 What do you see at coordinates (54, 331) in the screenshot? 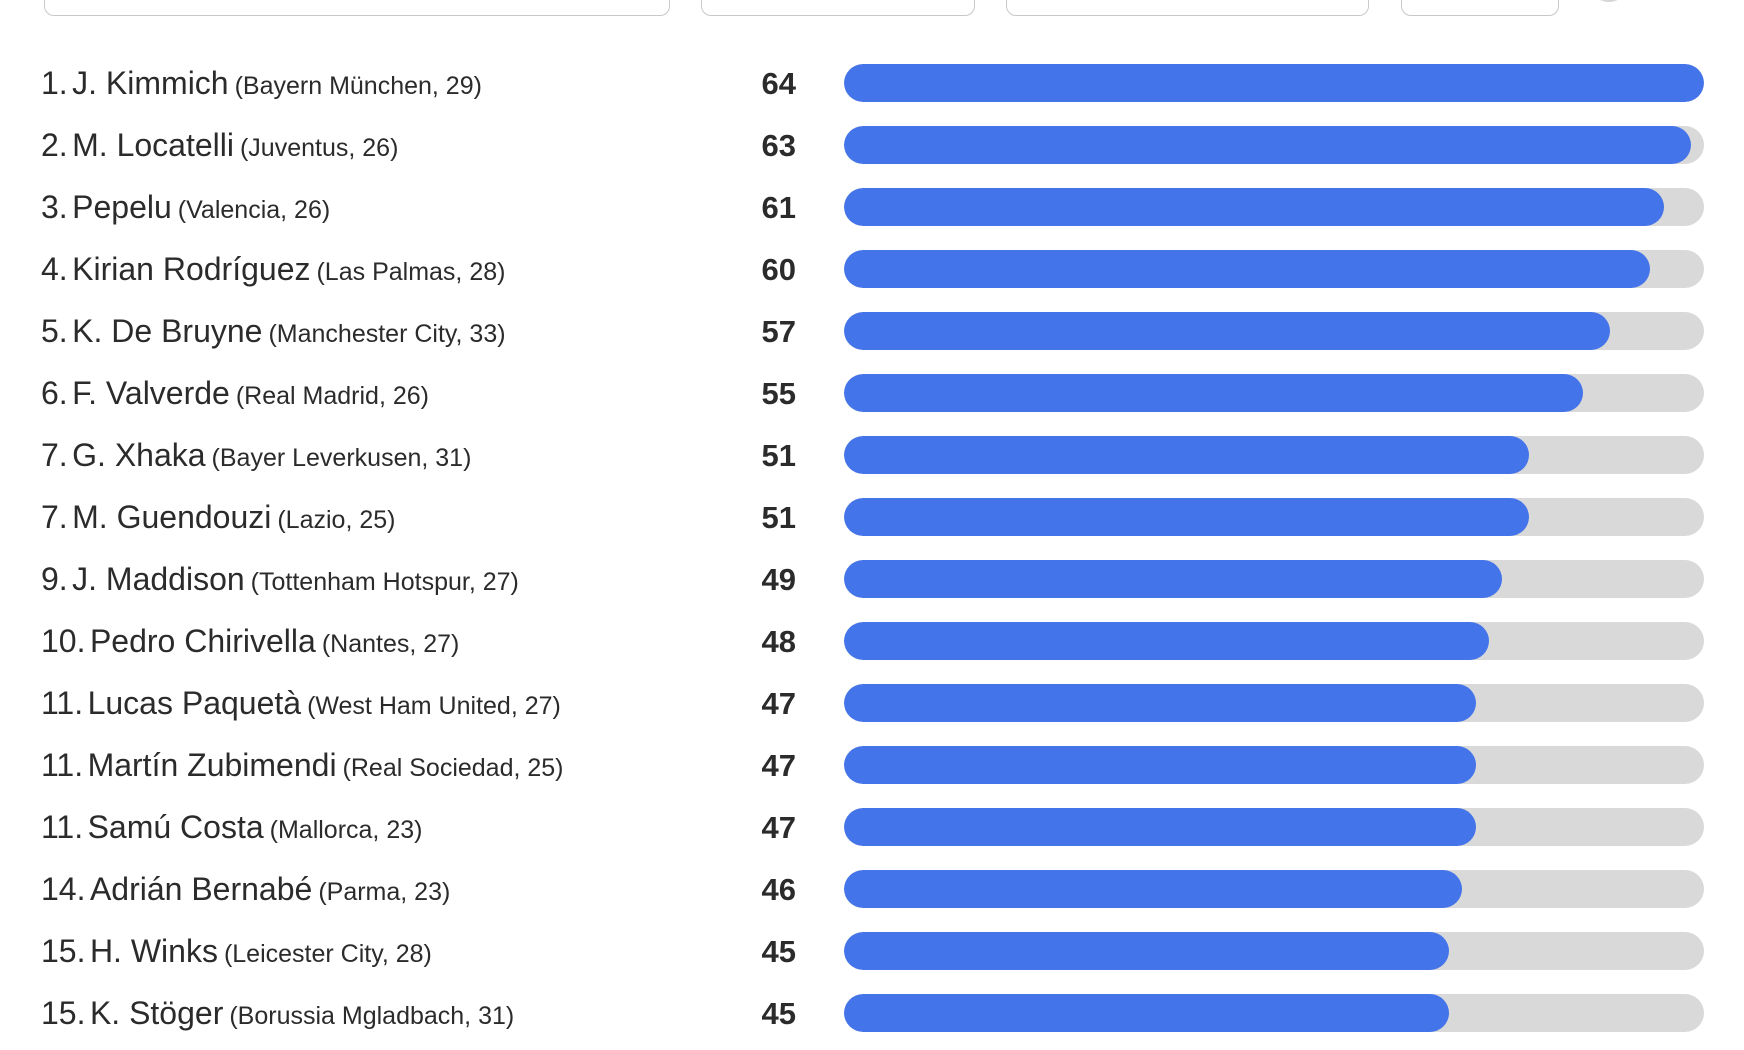
I see `player-rank: 5.` at bounding box center [54, 331].